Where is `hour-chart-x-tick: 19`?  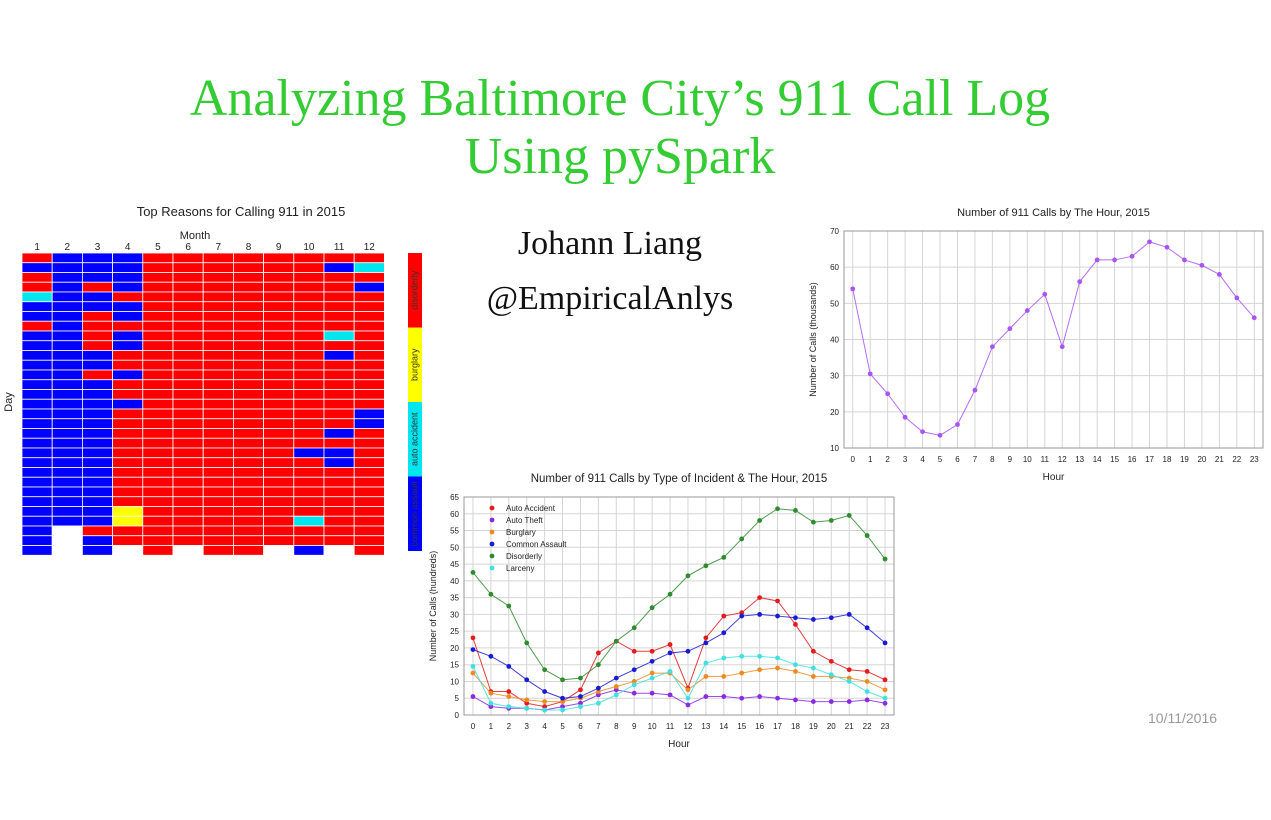
hour-chart-x-tick: 19 is located at coordinates (1184, 459).